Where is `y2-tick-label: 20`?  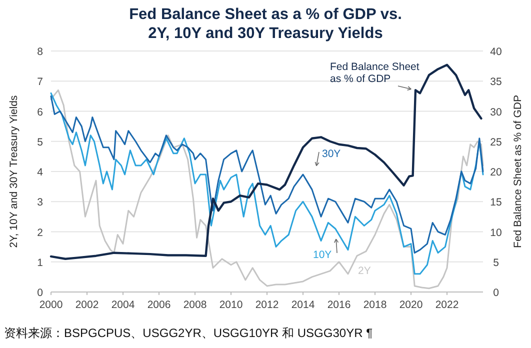
y2-tick-label: 20 is located at coordinates (496, 172).